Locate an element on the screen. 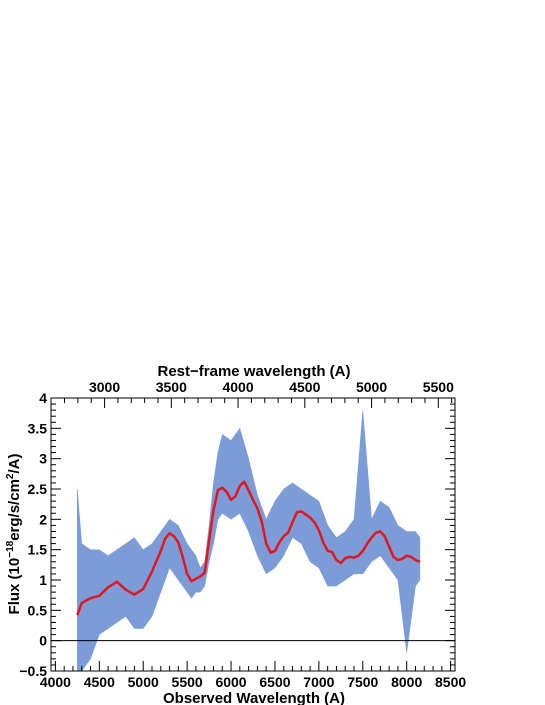 The image size is (545, 705). y-tick-label: 2 is located at coordinates (43, 519).